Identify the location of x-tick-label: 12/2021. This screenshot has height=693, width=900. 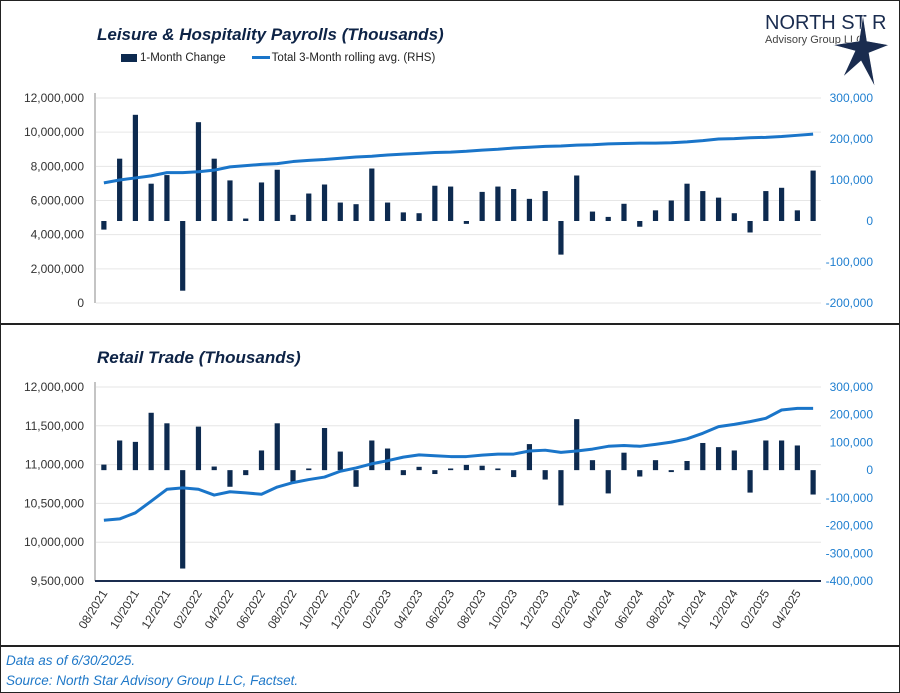
(156, 609).